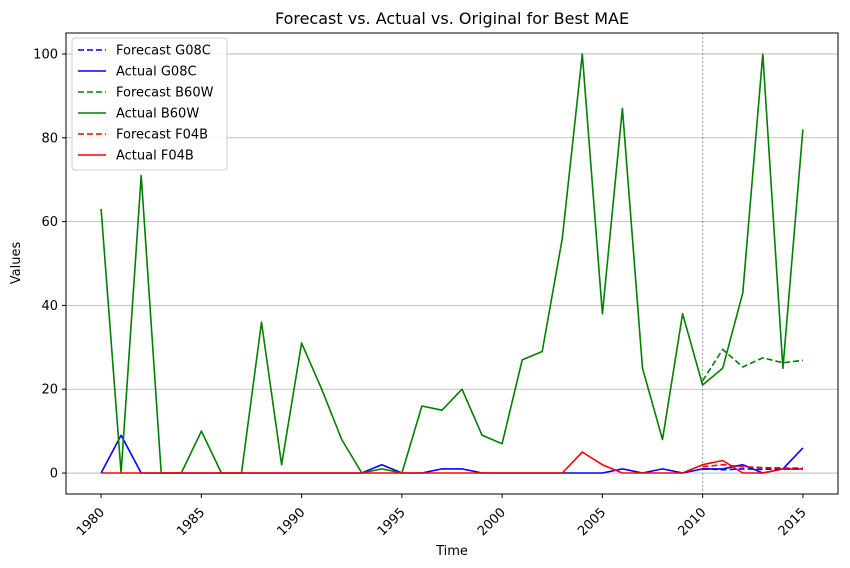 The height and width of the screenshot is (568, 850). Describe the element at coordinates (49, 222) in the screenshot. I see `y-tick-label: 60` at that location.